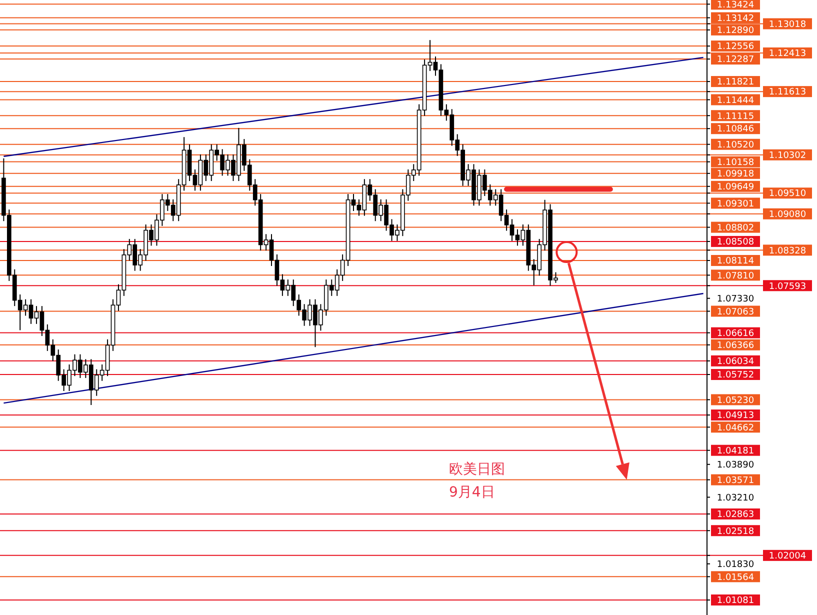 This screenshot has height=615, width=817. I want to click on ref-line-label: 1.06616, so click(735, 333).